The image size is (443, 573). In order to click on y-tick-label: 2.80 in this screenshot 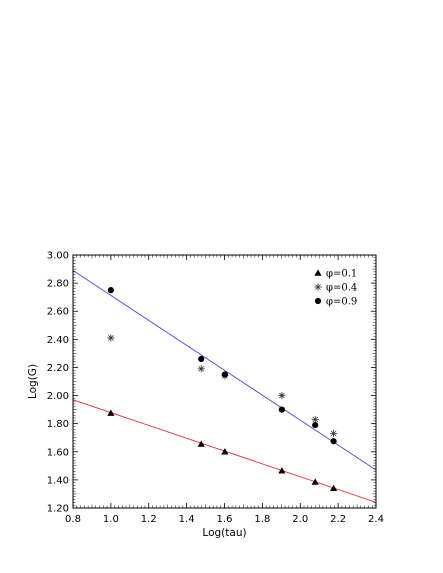, I will do `click(58, 284)`.